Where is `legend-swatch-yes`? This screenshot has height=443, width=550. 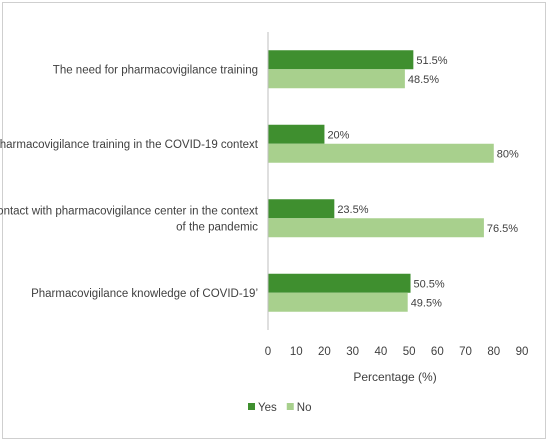
legend-swatch-yes is located at coordinates (251, 406).